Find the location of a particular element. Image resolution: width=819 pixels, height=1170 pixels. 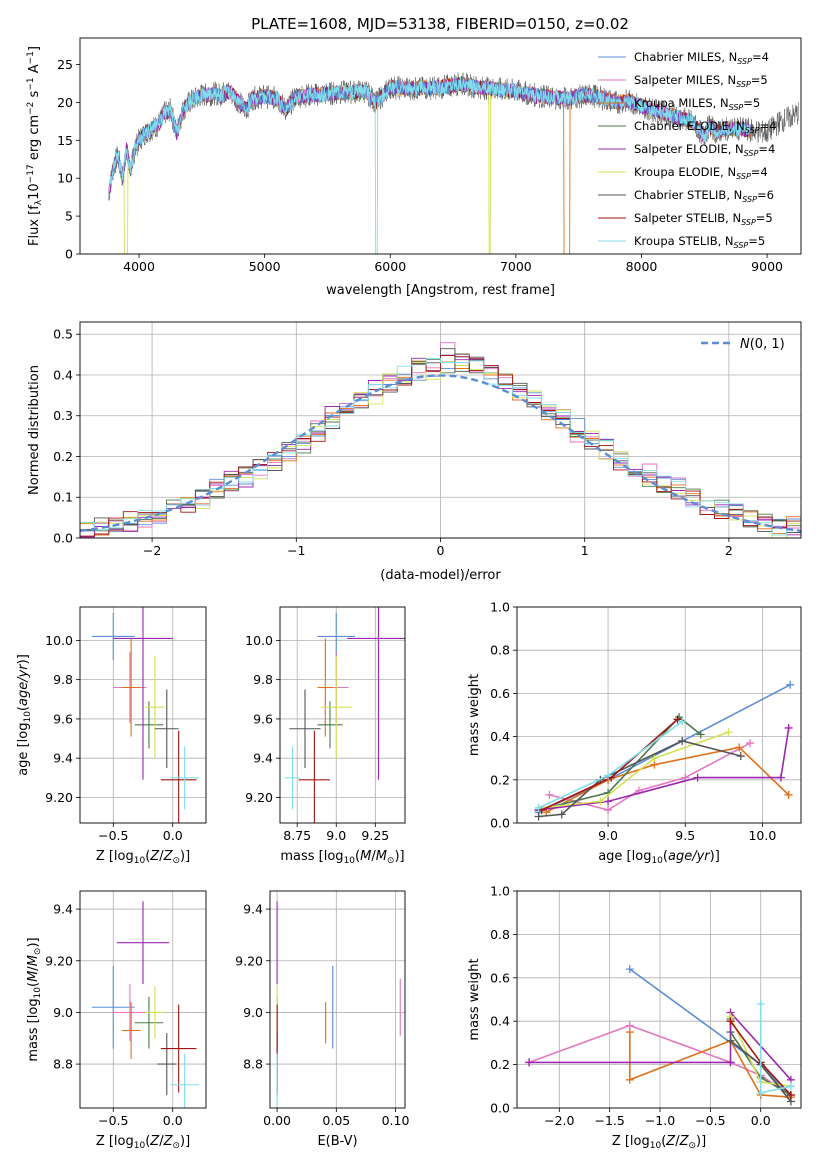

mass-weight-marker-kroupa-stelib is located at coordinates (760, 1092).